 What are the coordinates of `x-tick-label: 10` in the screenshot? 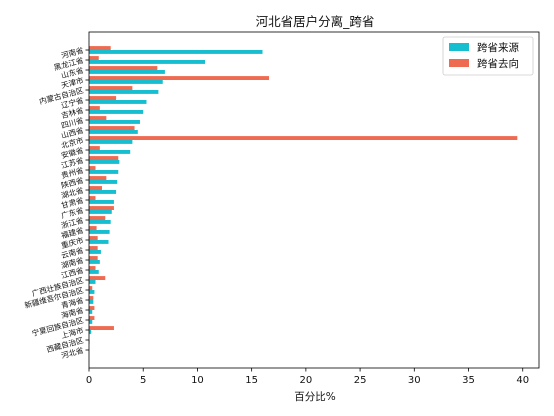 It's located at (197, 380).